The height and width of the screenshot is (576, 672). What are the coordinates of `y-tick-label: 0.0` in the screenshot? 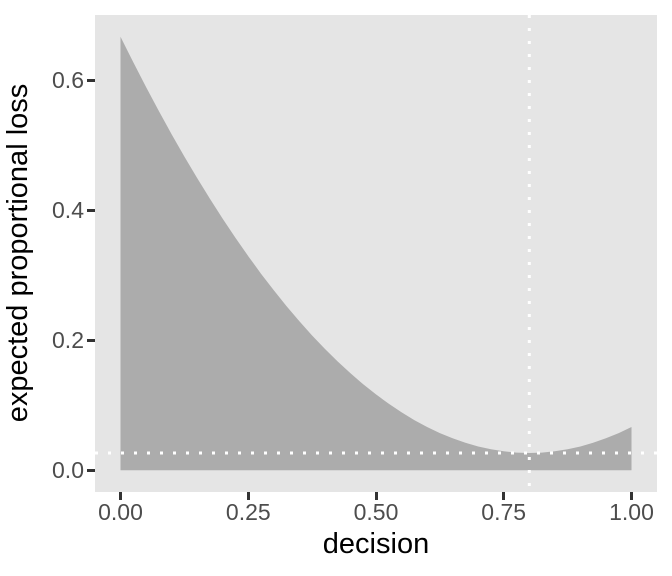 It's located at (68, 470).